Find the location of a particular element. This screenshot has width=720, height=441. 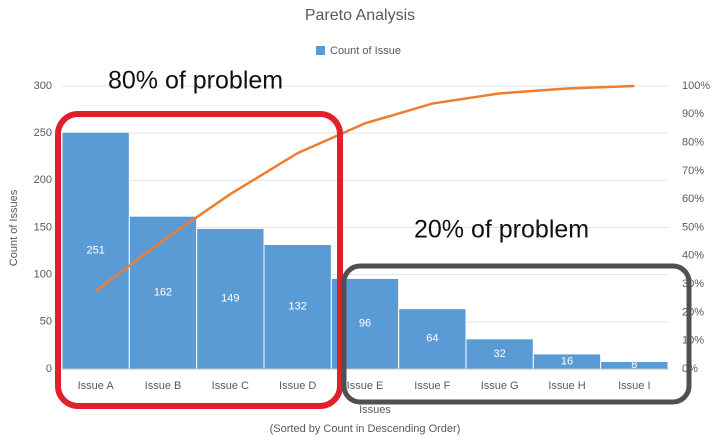

x-axis-label: Issues is located at coordinates (375, 410).